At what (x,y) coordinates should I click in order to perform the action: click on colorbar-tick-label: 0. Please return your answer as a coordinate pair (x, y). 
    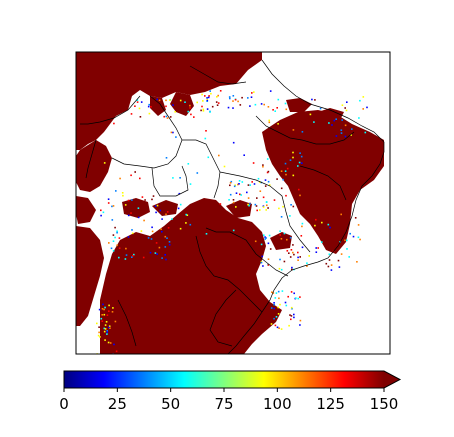
    Looking at the image, I should click on (64, 404).